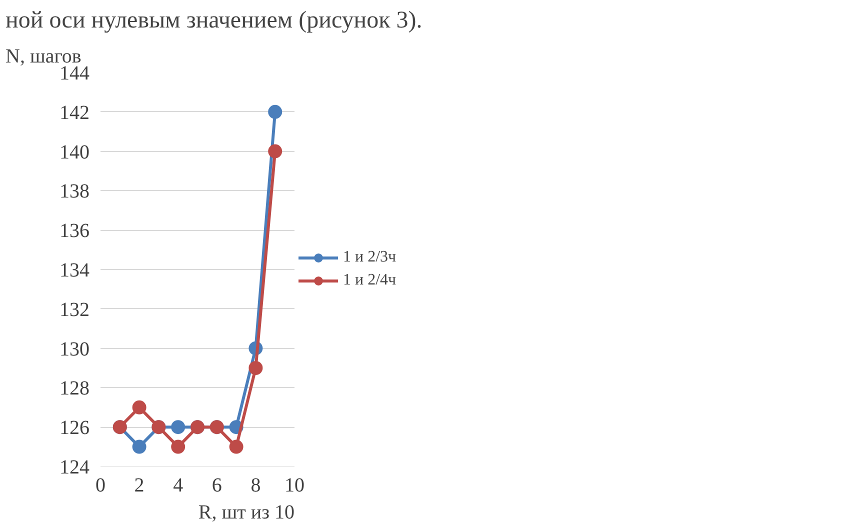 The width and height of the screenshot is (868, 532). What do you see at coordinates (75, 271) in the screenshot?
I see `y-tick-label: 134` at bounding box center [75, 271].